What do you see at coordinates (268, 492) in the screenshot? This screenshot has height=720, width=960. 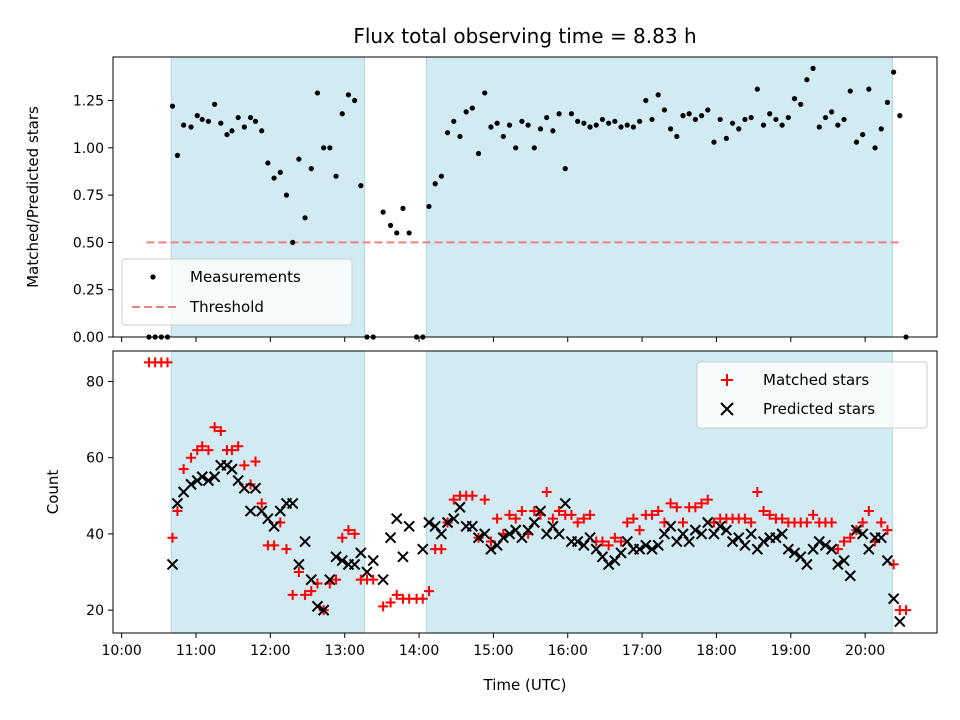 I see `observing-band` at bounding box center [268, 492].